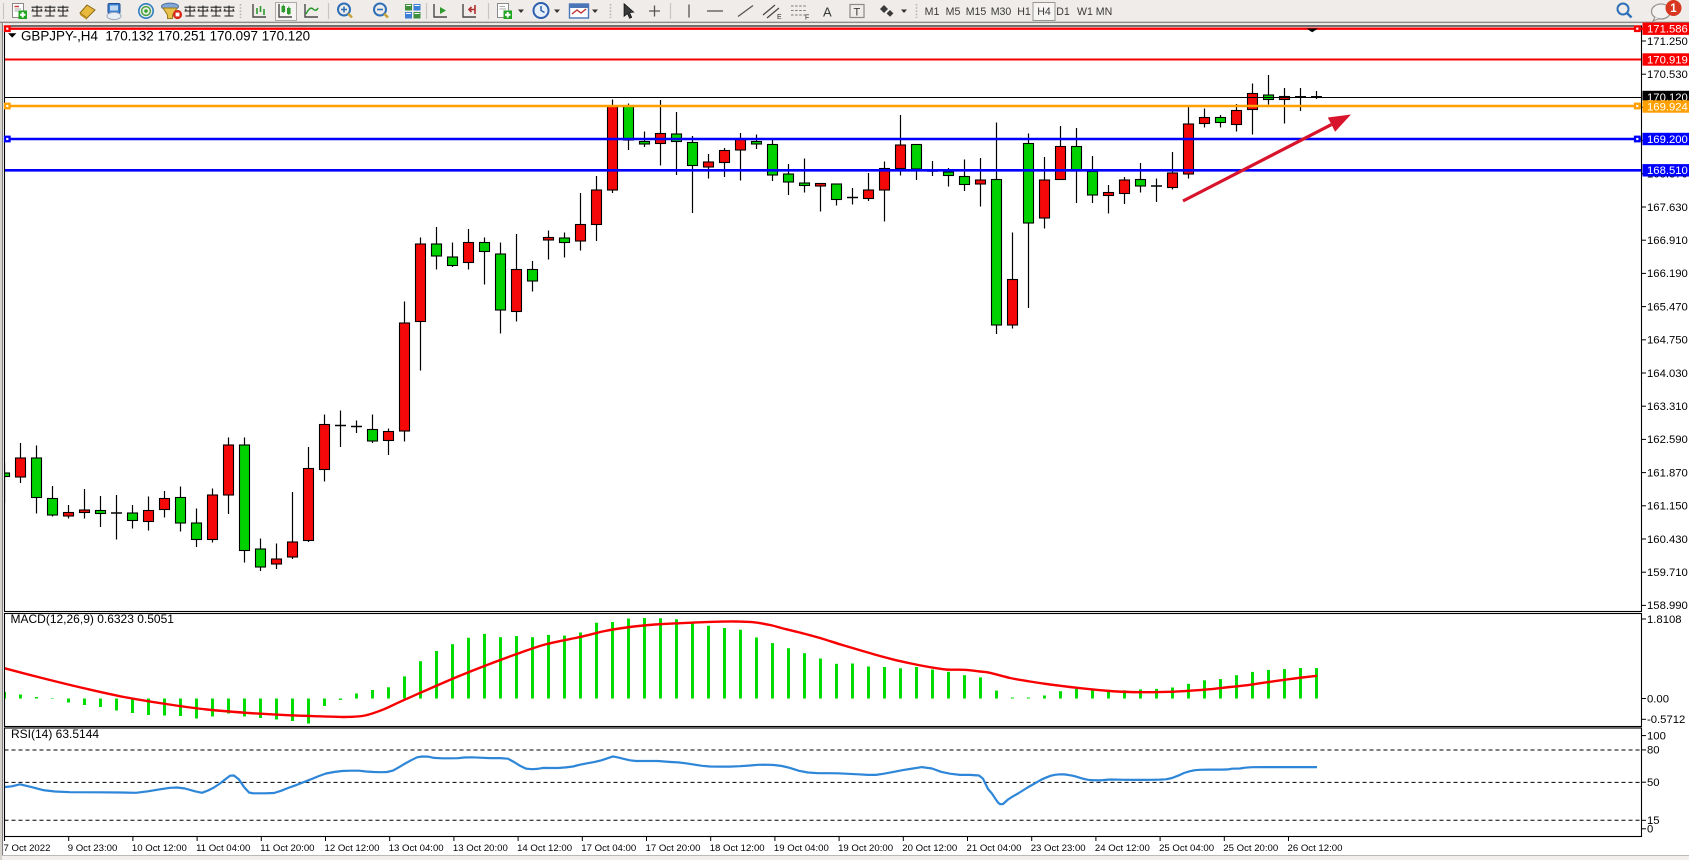  I want to click on svg-text: 23 Oct 23:00, so click(1058, 848).